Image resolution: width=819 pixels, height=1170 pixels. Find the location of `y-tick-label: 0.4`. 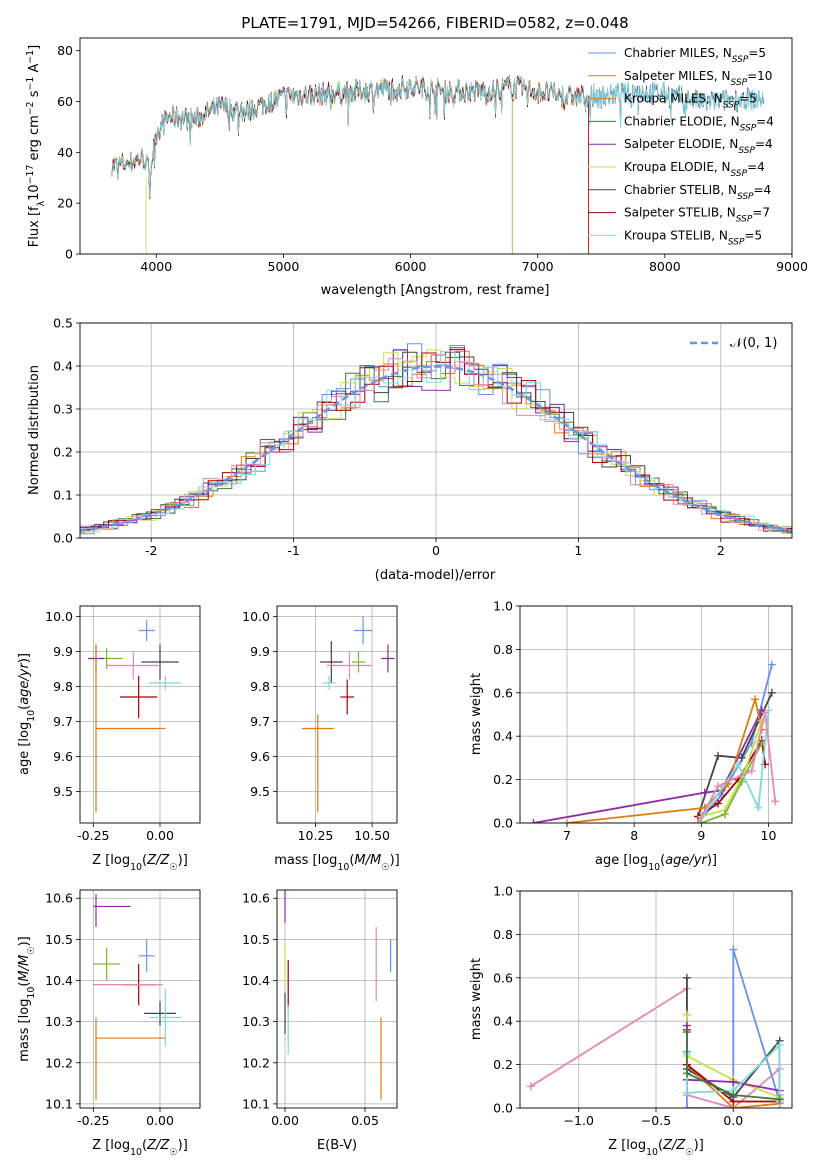

y-tick-label: 0.4 is located at coordinates (63, 366).